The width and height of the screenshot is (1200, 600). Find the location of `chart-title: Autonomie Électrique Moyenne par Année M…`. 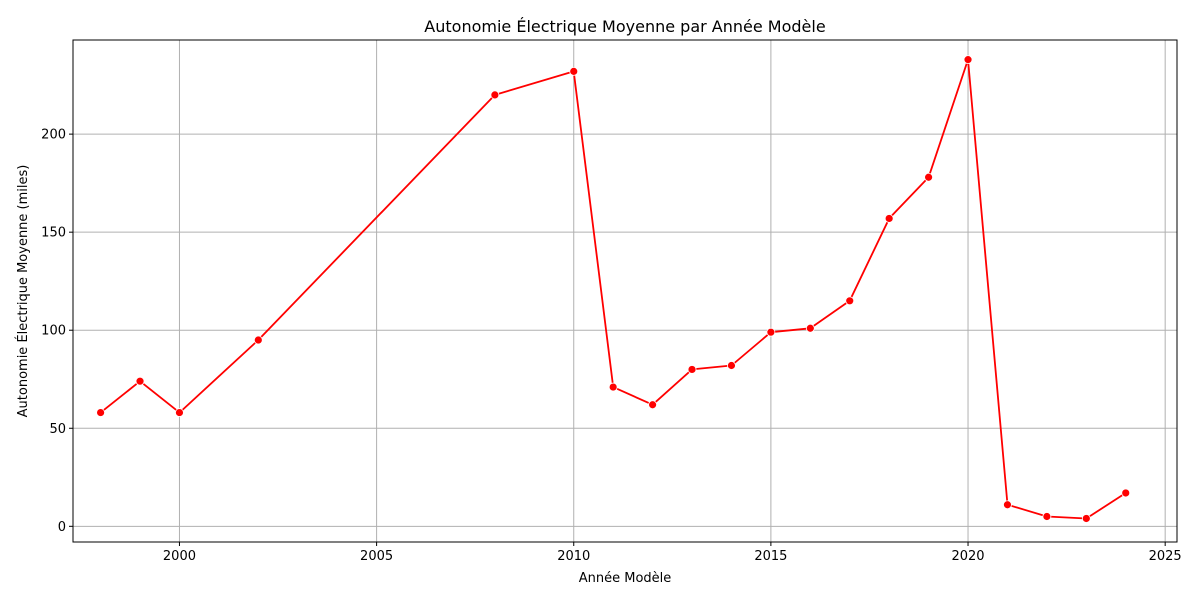

chart-title: Autonomie Électrique Moyenne par Année M… is located at coordinates (624, 26).